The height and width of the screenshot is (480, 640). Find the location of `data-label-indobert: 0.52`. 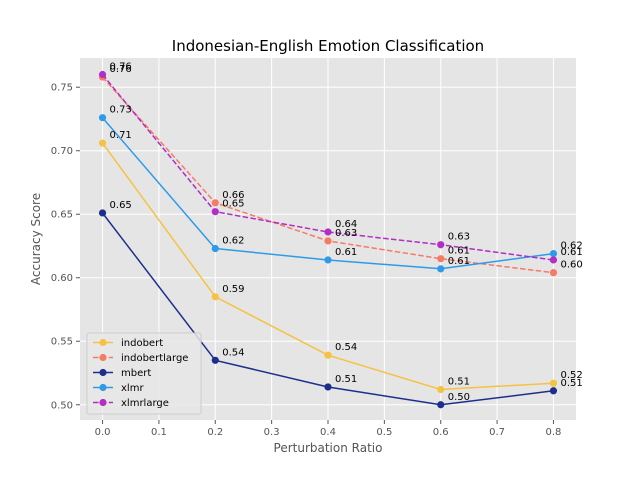

data-label-indobert: 0.52 is located at coordinates (571, 375).